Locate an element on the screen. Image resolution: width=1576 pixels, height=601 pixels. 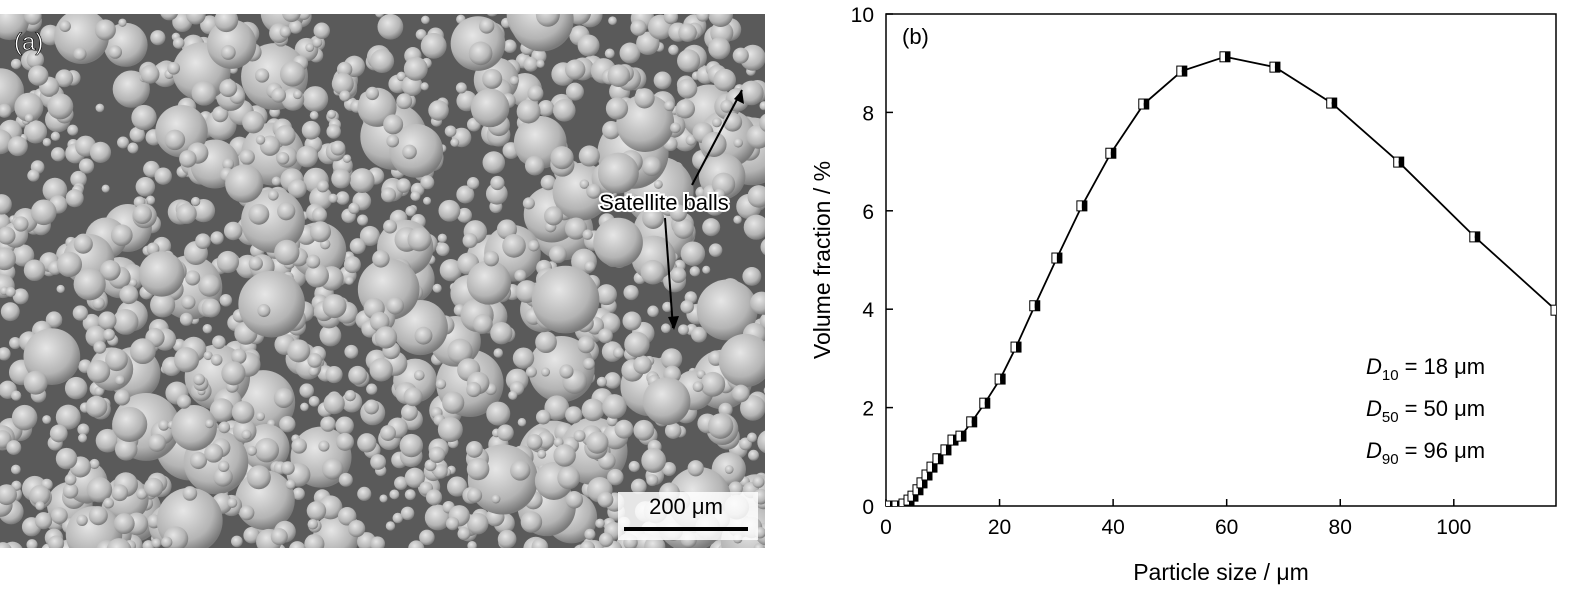
arrow-head is located at coordinates (673, 323).